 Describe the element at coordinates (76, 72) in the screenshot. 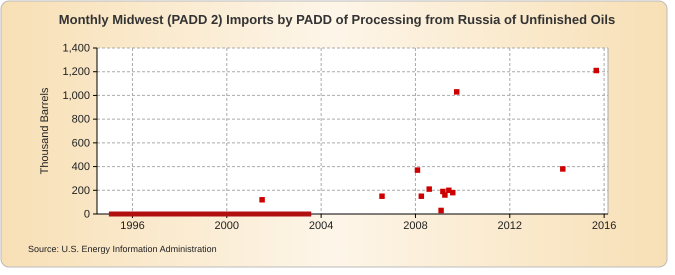

I see `y-tick-label: 1,200` at that location.